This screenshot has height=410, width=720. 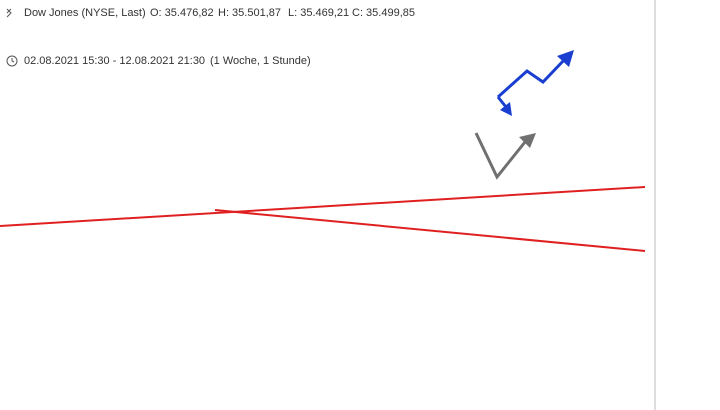 I want to click on date-range: 02.08.2021 15:30 - 12.08.2021 21:30, so click(x=114, y=61).